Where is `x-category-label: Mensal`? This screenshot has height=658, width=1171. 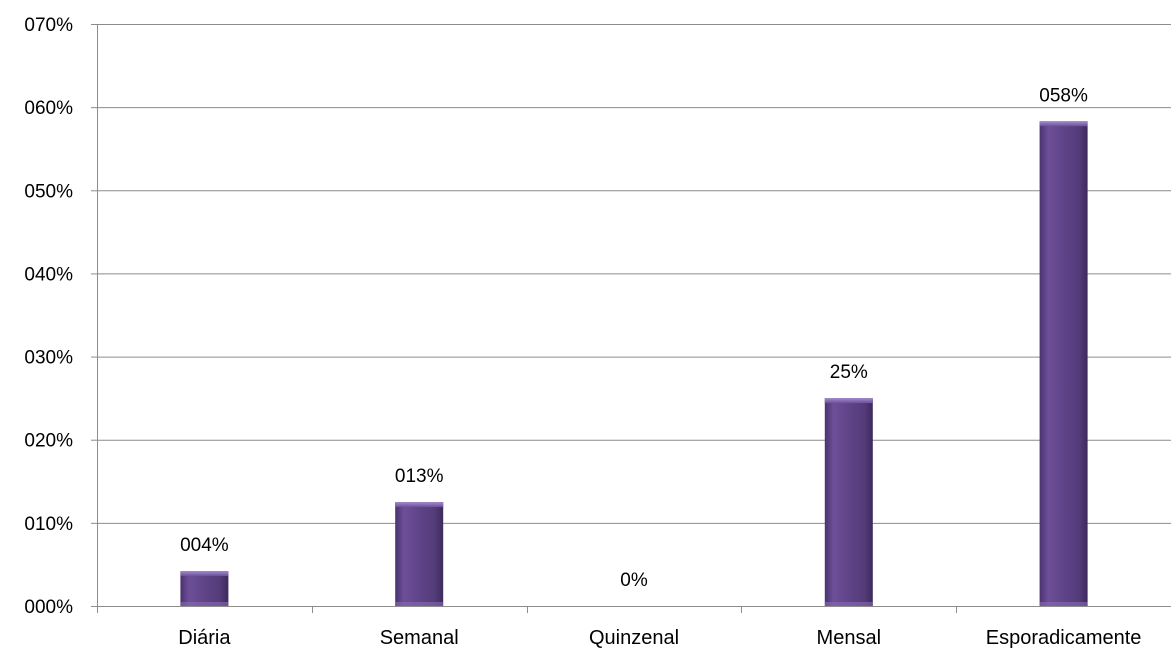
x-category-label: Mensal is located at coordinates (849, 638).